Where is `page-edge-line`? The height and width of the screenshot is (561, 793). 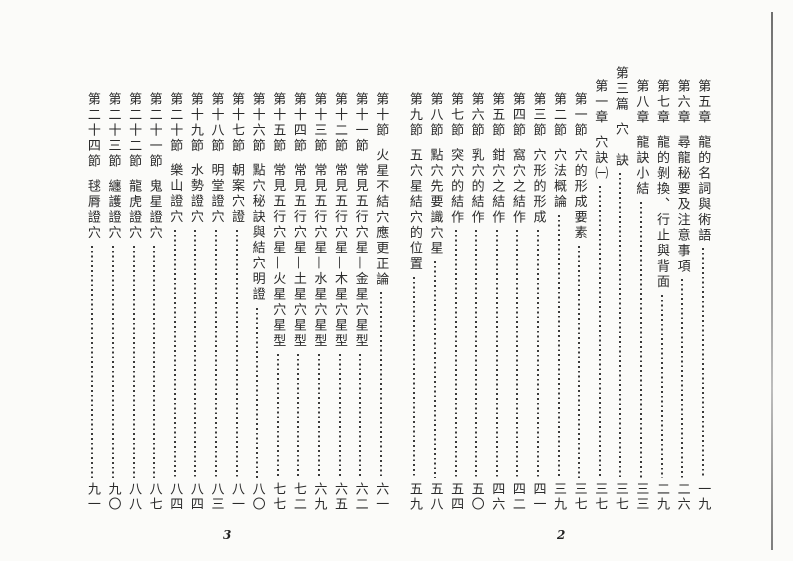
page-edge-line is located at coordinates (772, 281).